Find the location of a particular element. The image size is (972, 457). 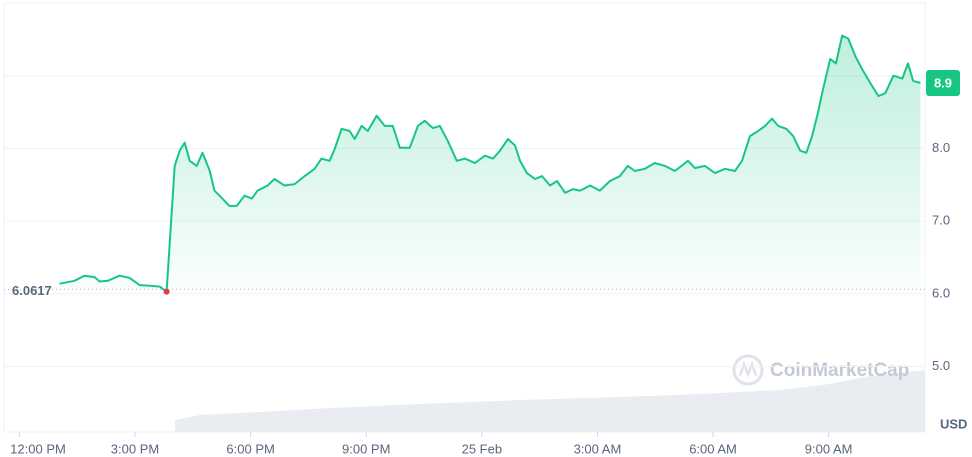

x-tick-label: 3:00 PM is located at coordinates (135, 448).